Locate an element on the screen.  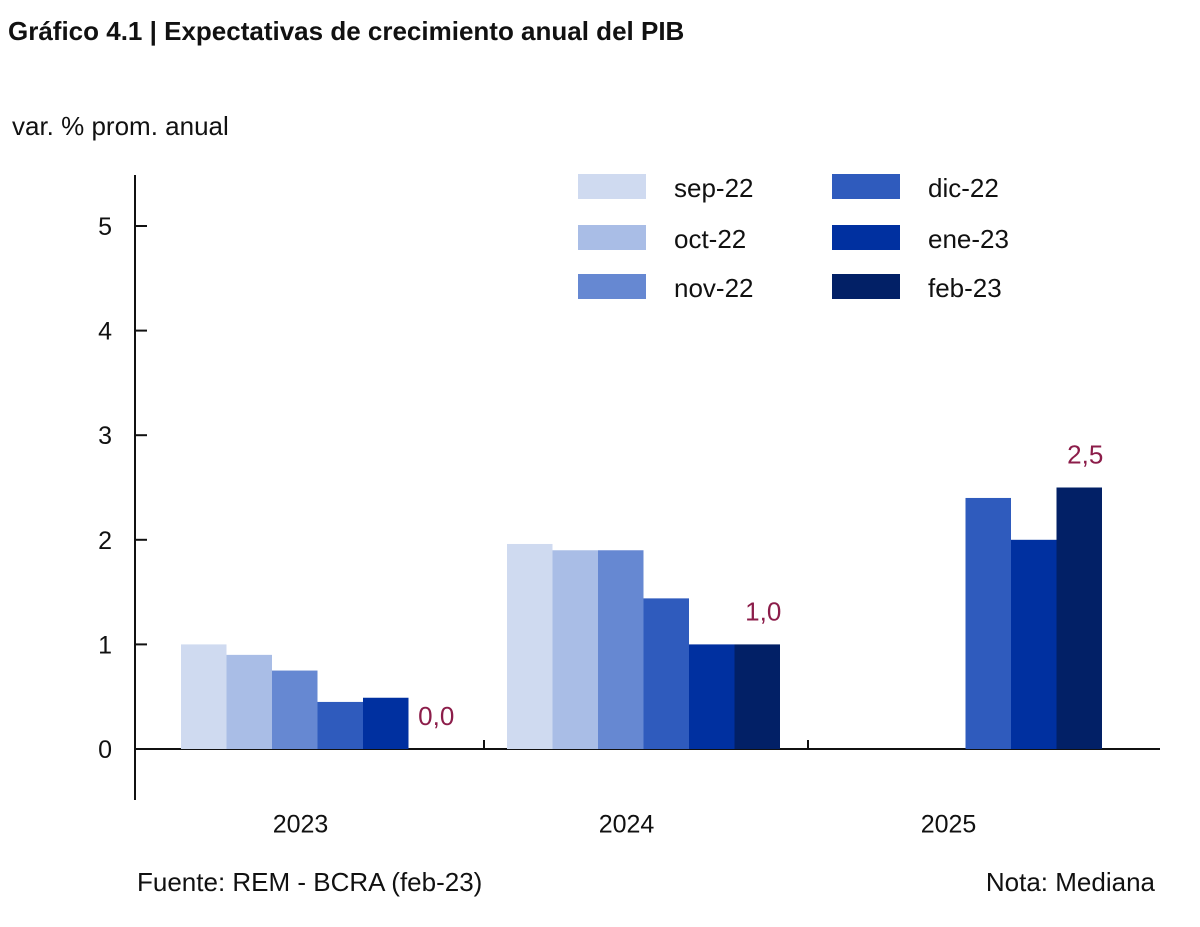
bar-sep-22-2024 is located at coordinates (530, 646).